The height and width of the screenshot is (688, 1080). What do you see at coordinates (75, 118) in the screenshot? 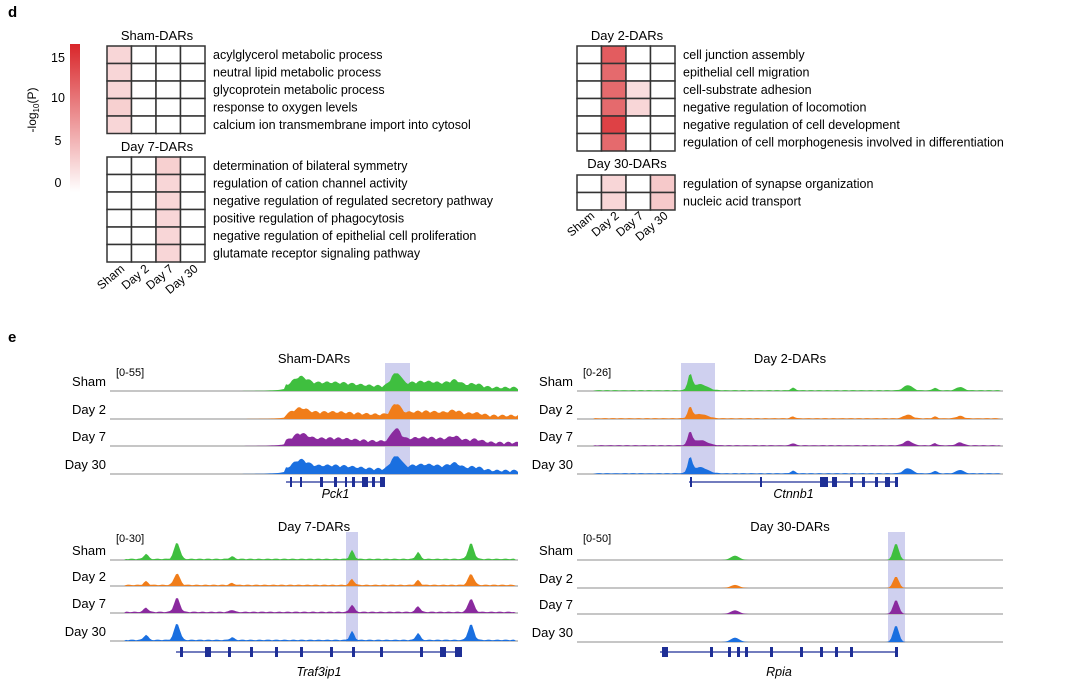
I see `colorbar-gradient` at bounding box center [75, 118].